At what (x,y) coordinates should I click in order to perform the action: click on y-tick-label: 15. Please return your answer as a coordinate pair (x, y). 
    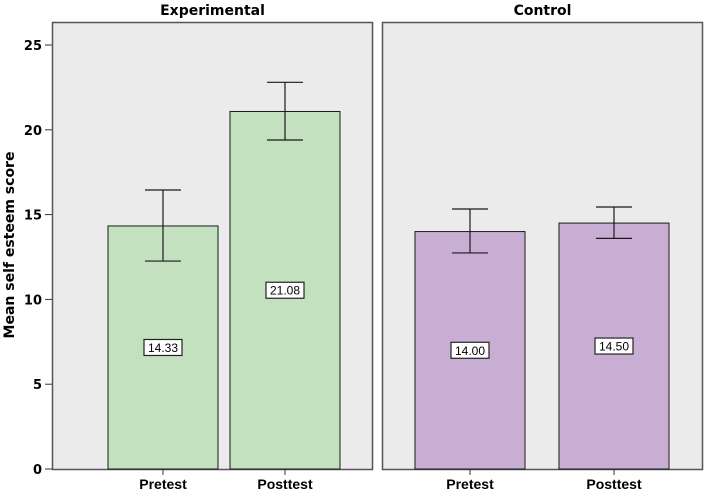
    Looking at the image, I should click on (33, 216).